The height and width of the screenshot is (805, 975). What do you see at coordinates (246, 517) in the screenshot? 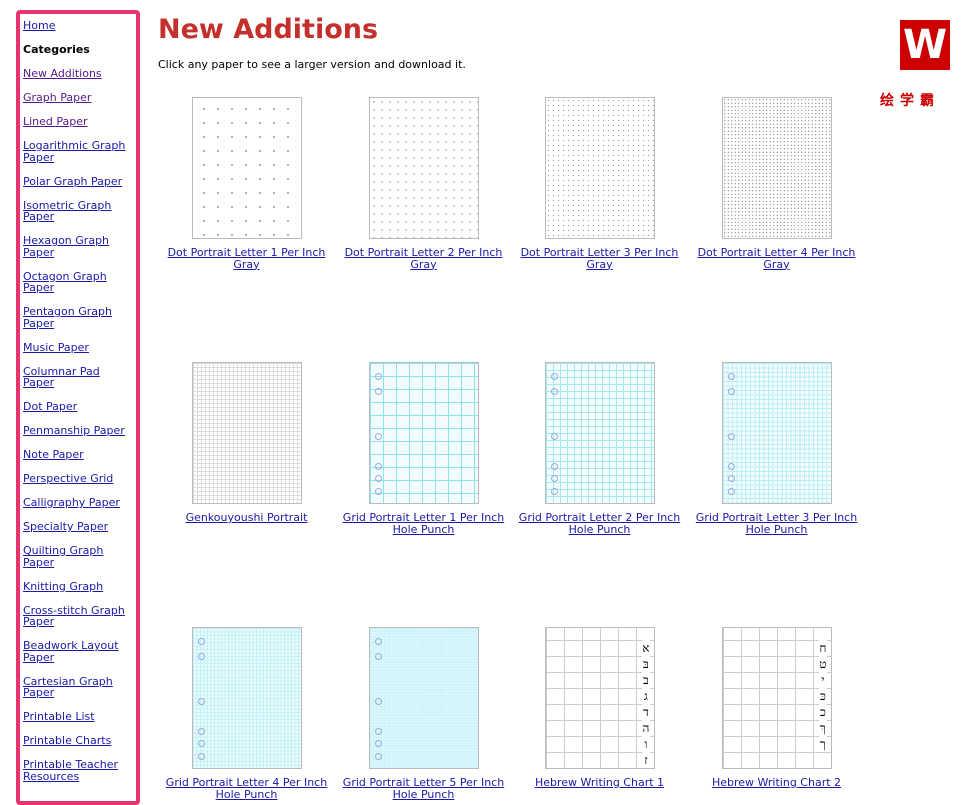
I see `paper-link: Genkouyoushi Portrait` at bounding box center [246, 517].